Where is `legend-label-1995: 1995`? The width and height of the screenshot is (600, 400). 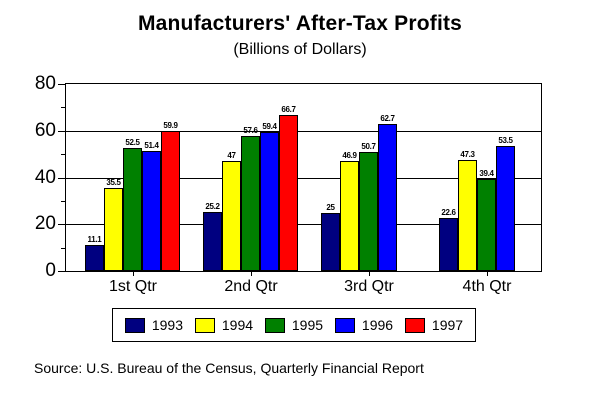
legend-label-1995: 1995 is located at coordinates (307, 325).